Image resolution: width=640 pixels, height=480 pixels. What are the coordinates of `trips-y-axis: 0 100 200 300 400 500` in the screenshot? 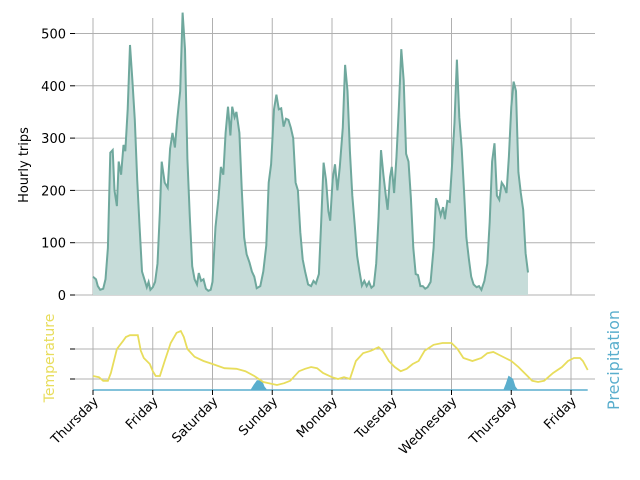 It's located at (58, 166).